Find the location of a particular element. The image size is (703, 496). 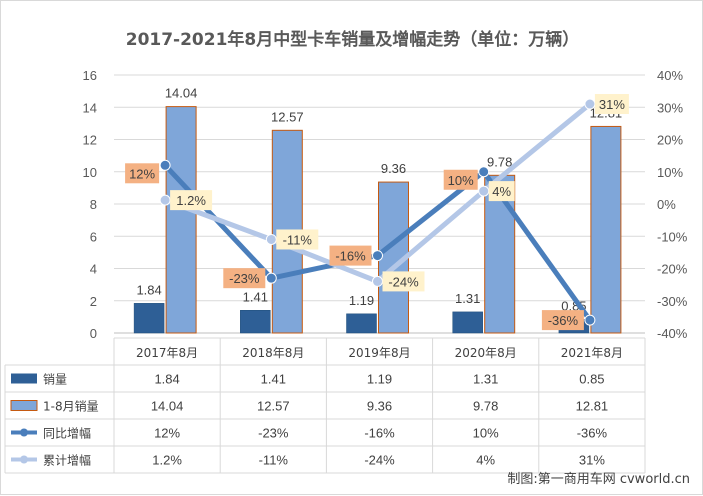

y-right-tick-label: 30% is located at coordinates (670, 107).